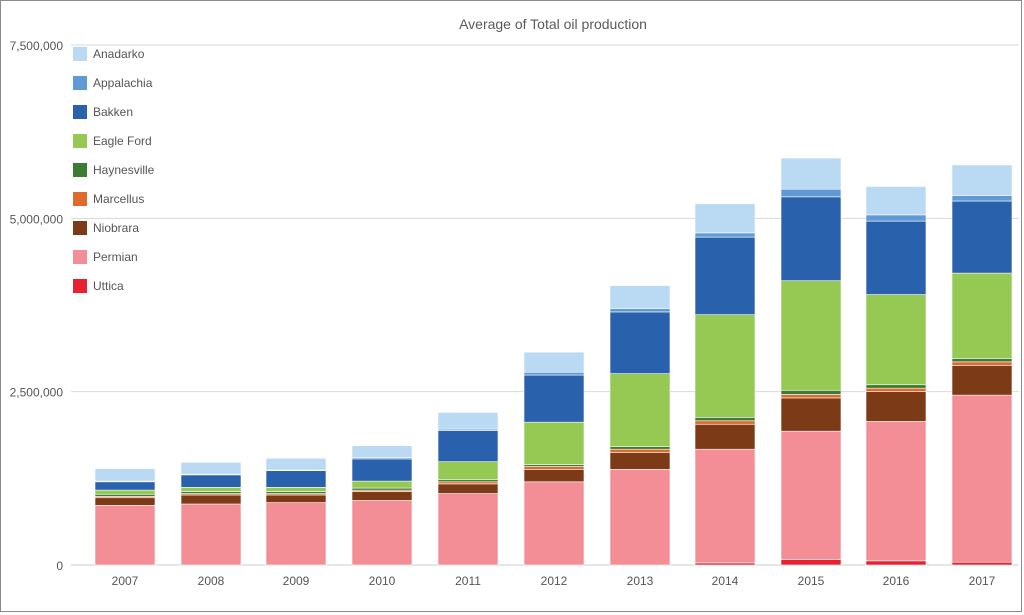  Describe the element at coordinates (468, 488) in the screenshot. I see `bar-segment-2011-niobrara` at that location.